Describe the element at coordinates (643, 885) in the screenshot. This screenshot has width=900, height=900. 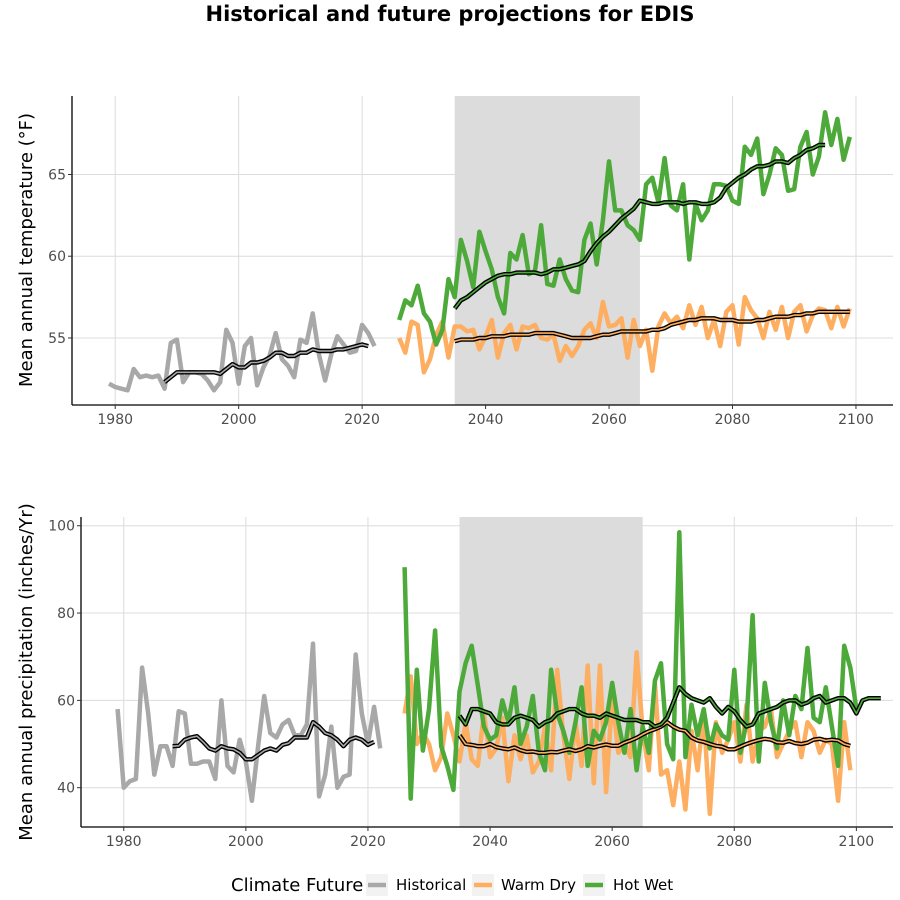
I see `legend-label-hot-wet: Hot Wet` at that location.